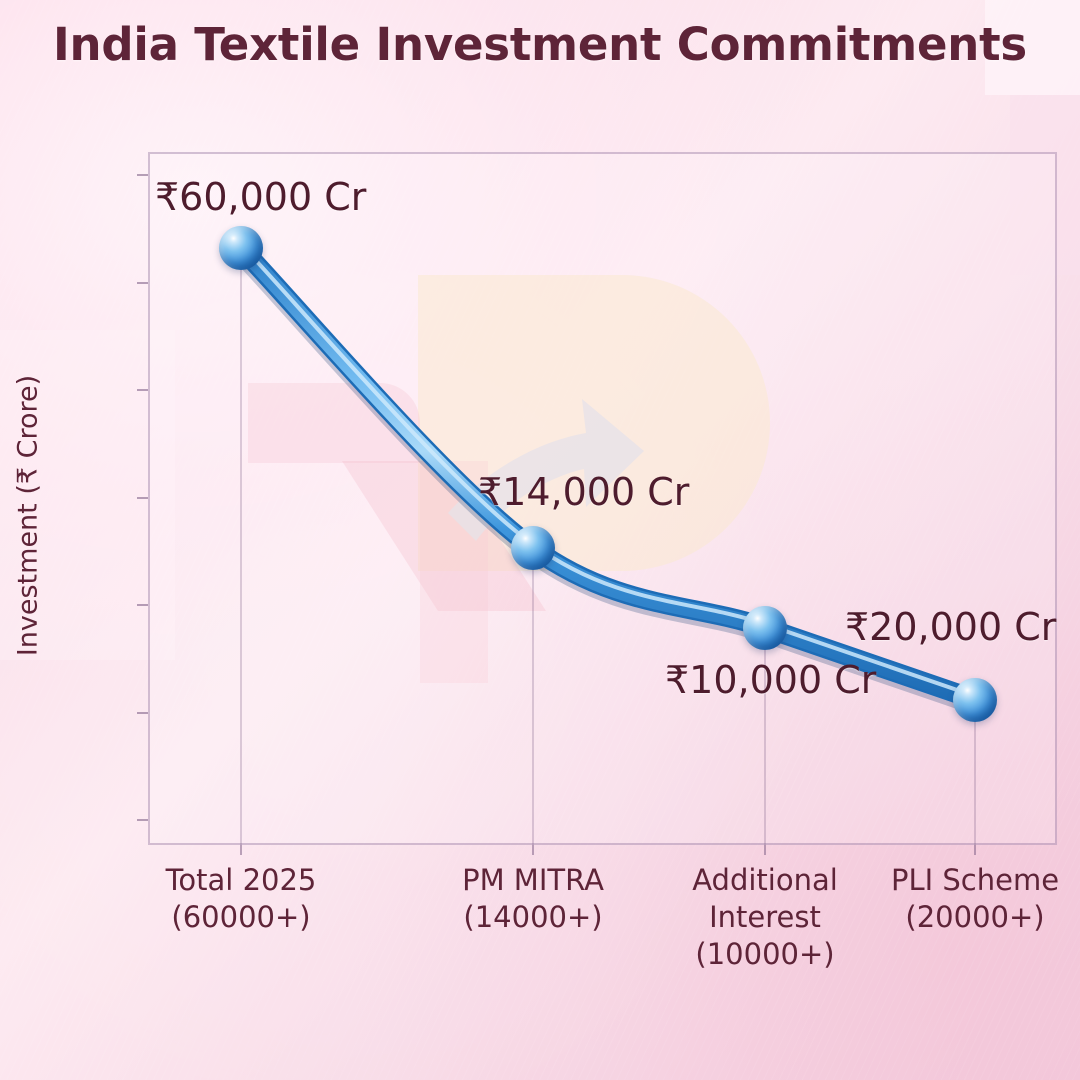  What do you see at coordinates (539, 44) in the screenshot?
I see `page-title: India Textile Investment Commitments` at bounding box center [539, 44].